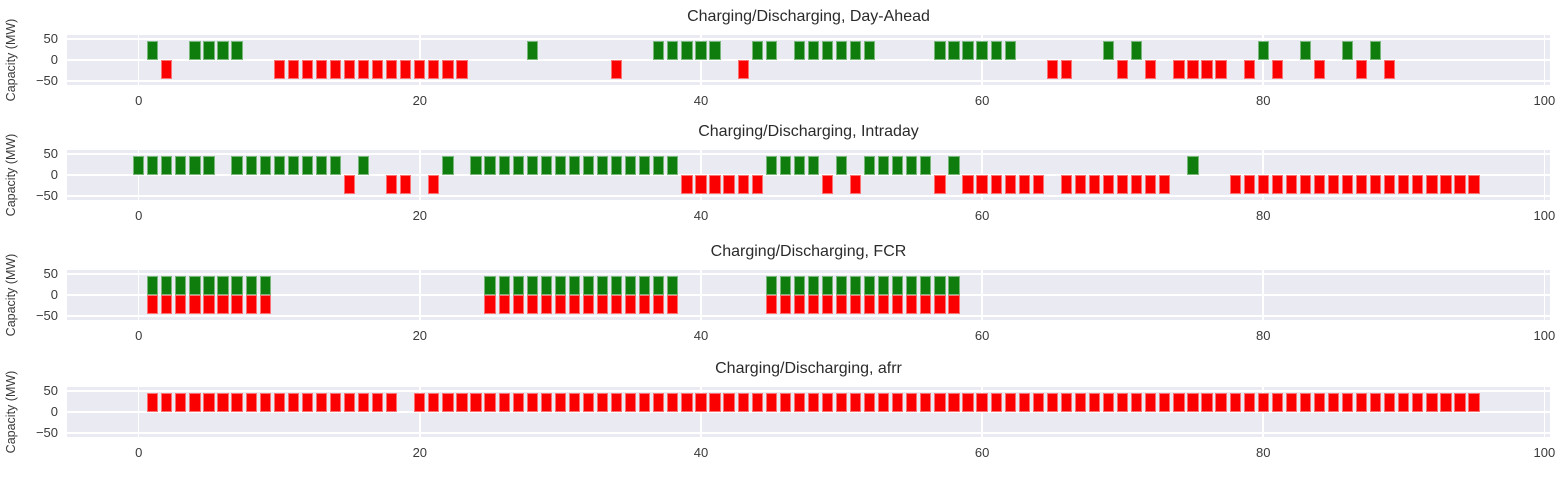  Describe the element at coordinates (808, 251) in the screenshot. I see `subplot-title-fcr: Charging/Discharging, FCR` at that location.